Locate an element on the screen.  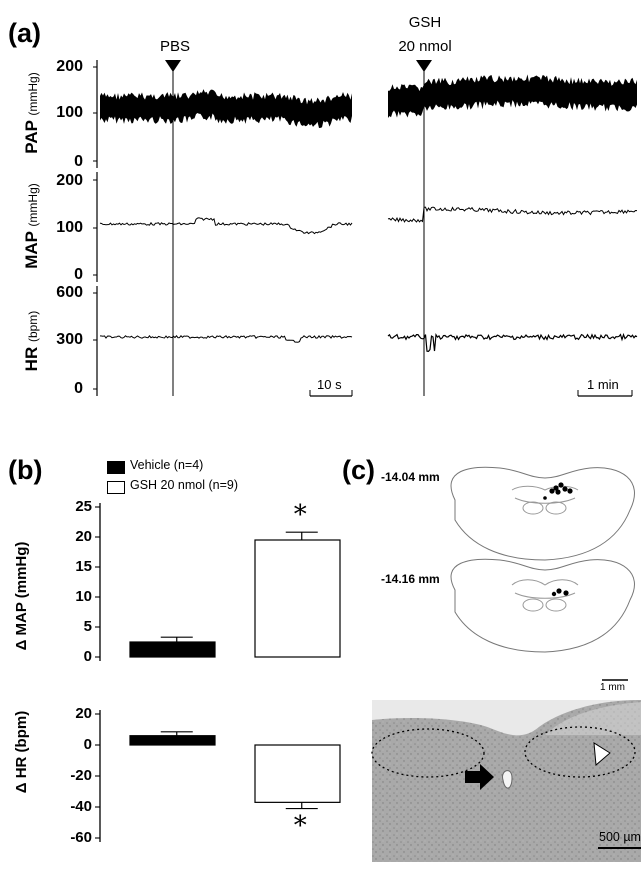
hr-tick-0: 0 is located at coordinates (78, 388).